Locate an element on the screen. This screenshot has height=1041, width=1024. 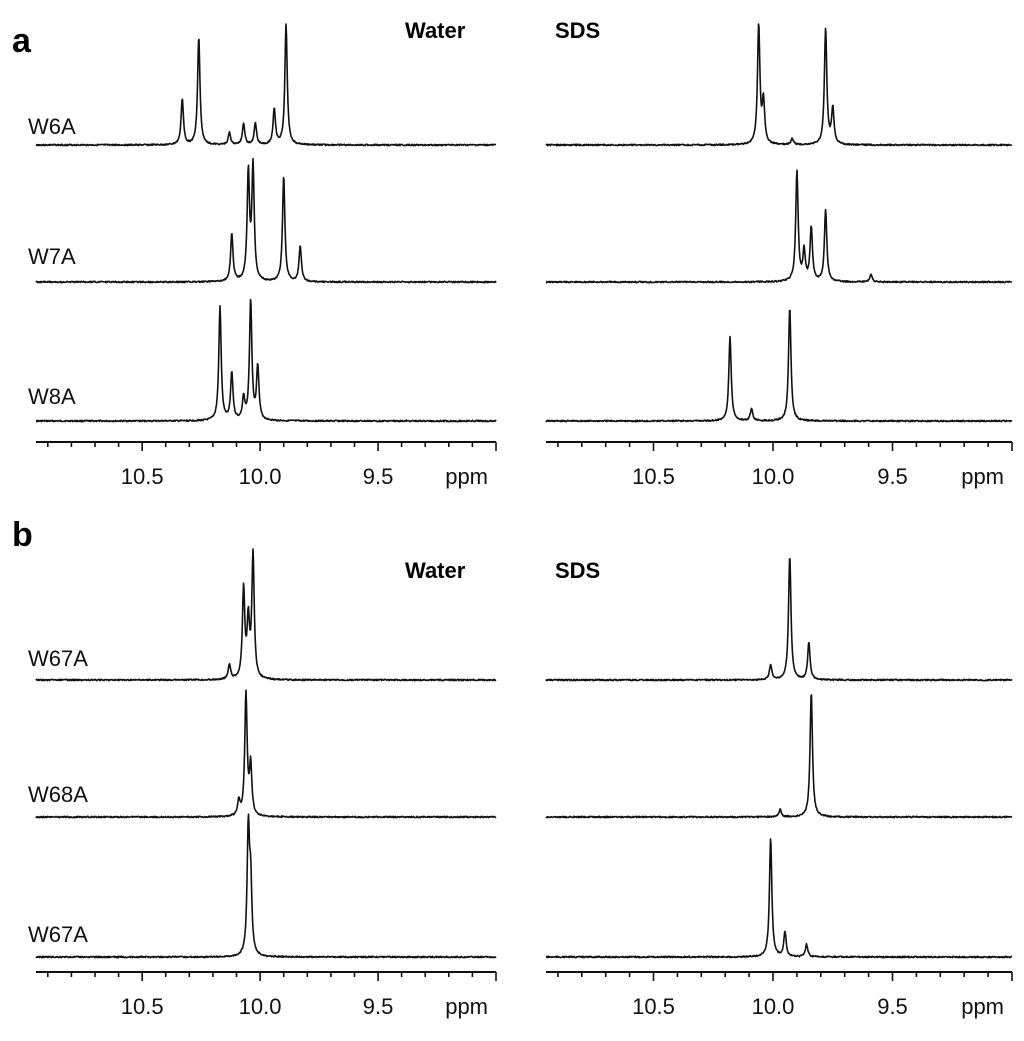
condition-label-a-sds: SDS is located at coordinates (577, 30).